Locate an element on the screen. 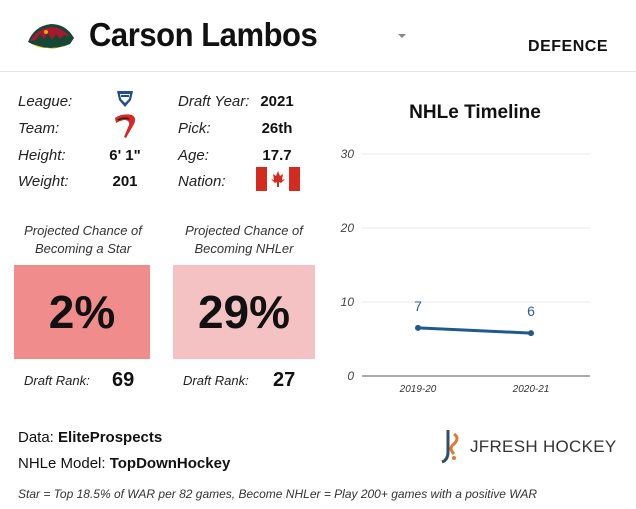 The height and width of the screenshot is (509, 636). x-tick-label: 2020-21 is located at coordinates (531, 389).